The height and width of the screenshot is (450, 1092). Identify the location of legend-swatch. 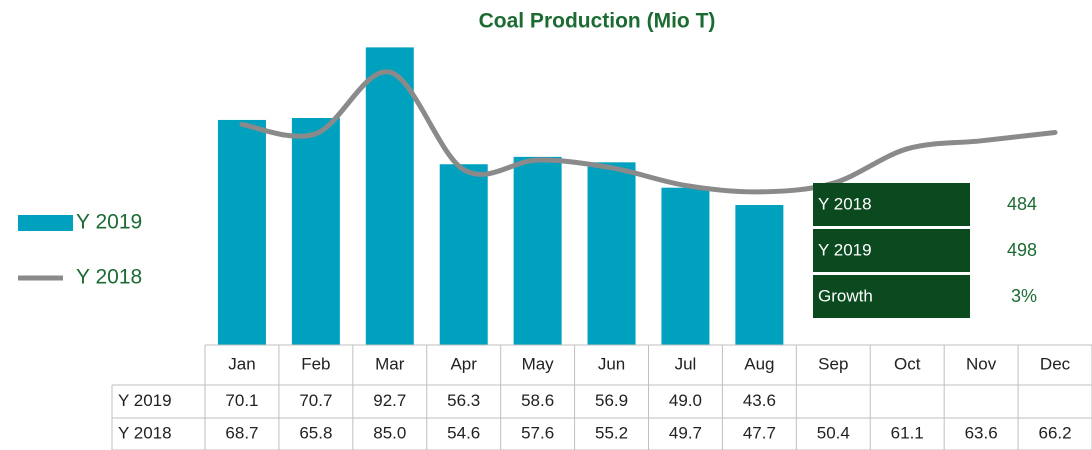
(45, 223).